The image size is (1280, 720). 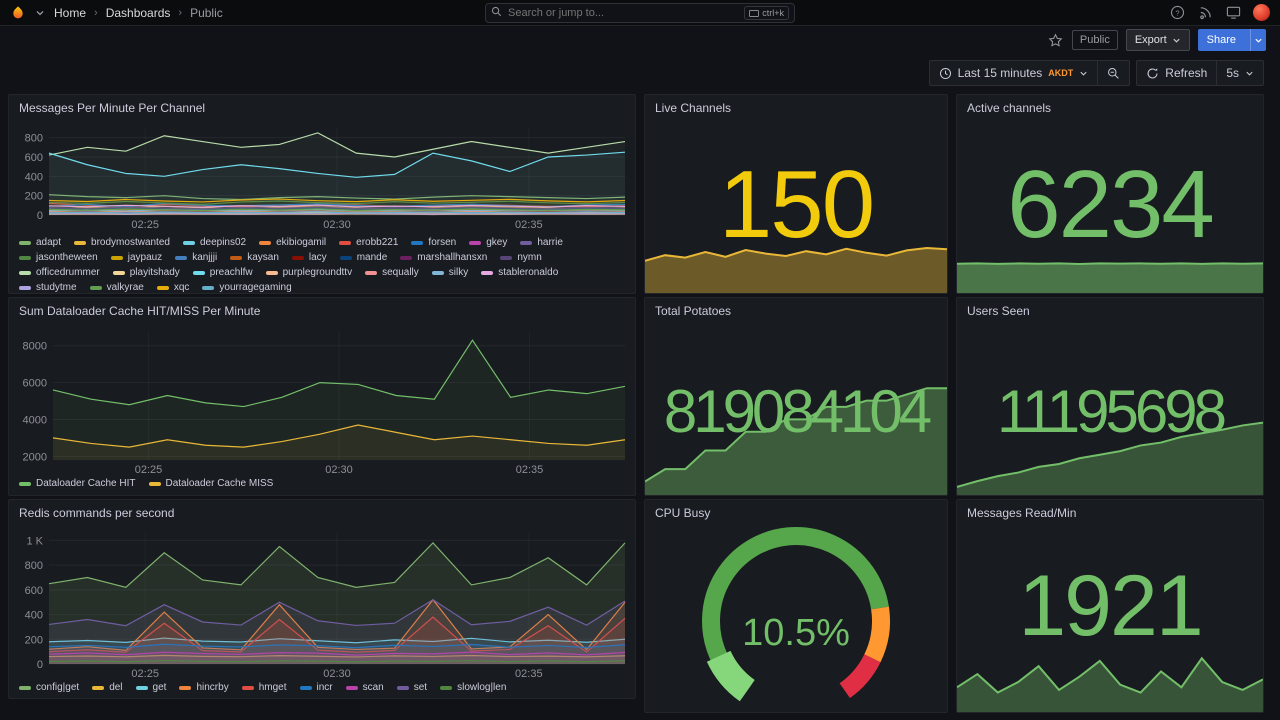 What do you see at coordinates (222, 272) in the screenshot?
I see `legend-item-preachlfw: preachlfw` at bounding box center [222, 272].